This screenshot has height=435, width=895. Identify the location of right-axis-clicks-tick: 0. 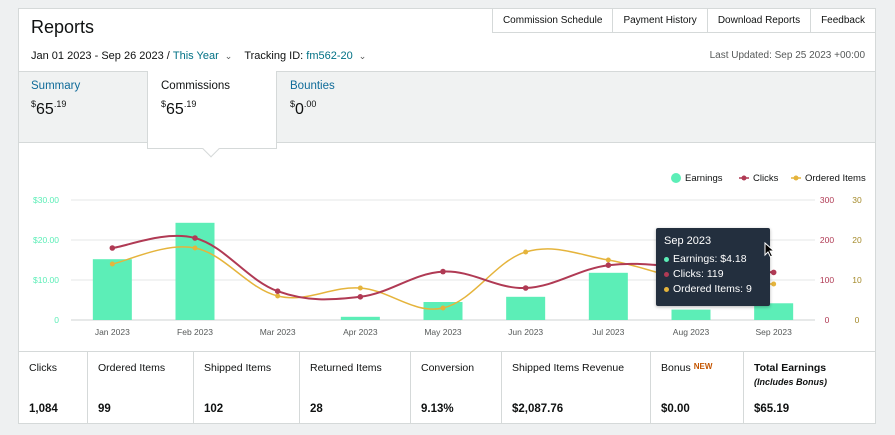
(827, 320).